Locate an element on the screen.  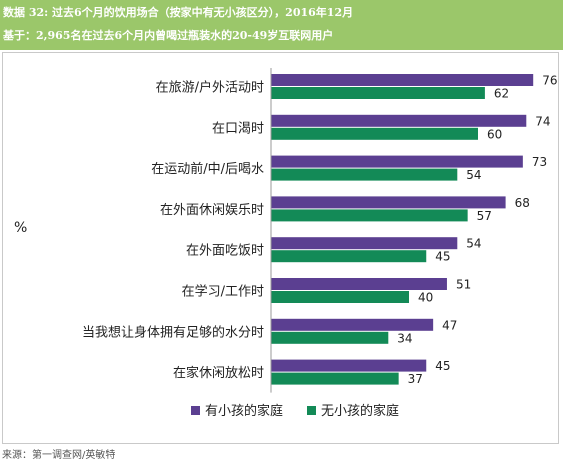
data-label: 51 is located at coordinates (463, 285).